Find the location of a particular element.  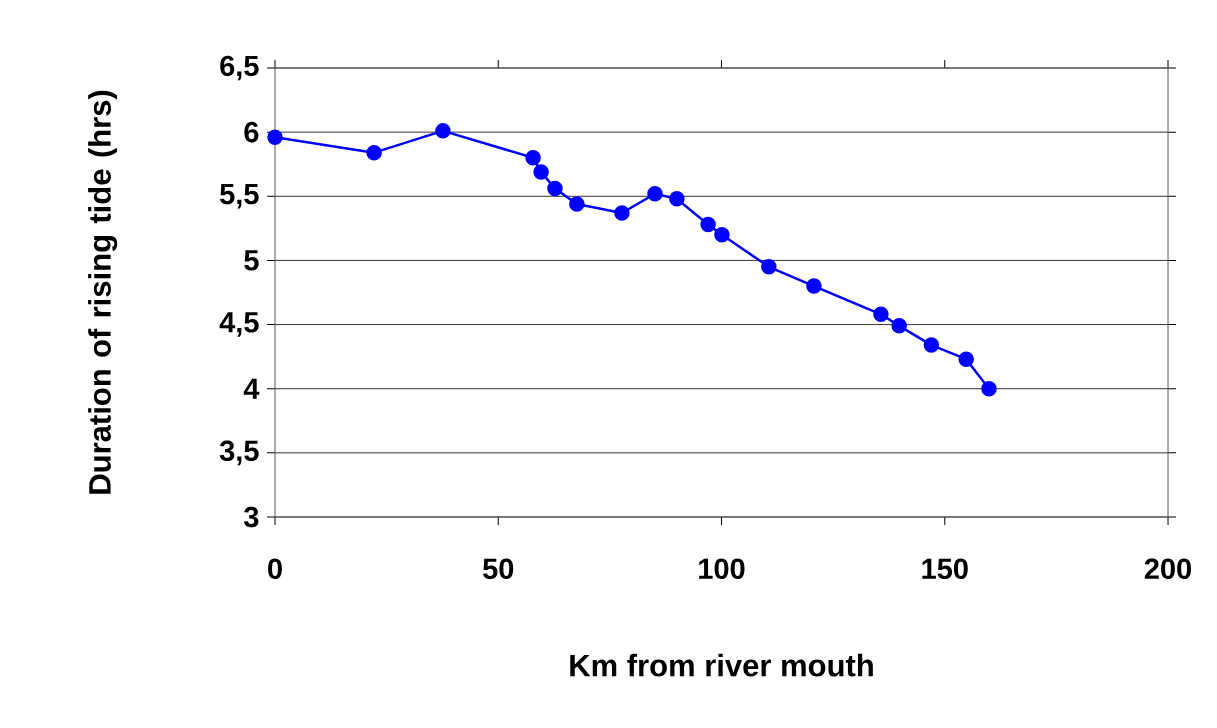

x-axis-title: Km from river mouth is located at coordinates (721, 665).